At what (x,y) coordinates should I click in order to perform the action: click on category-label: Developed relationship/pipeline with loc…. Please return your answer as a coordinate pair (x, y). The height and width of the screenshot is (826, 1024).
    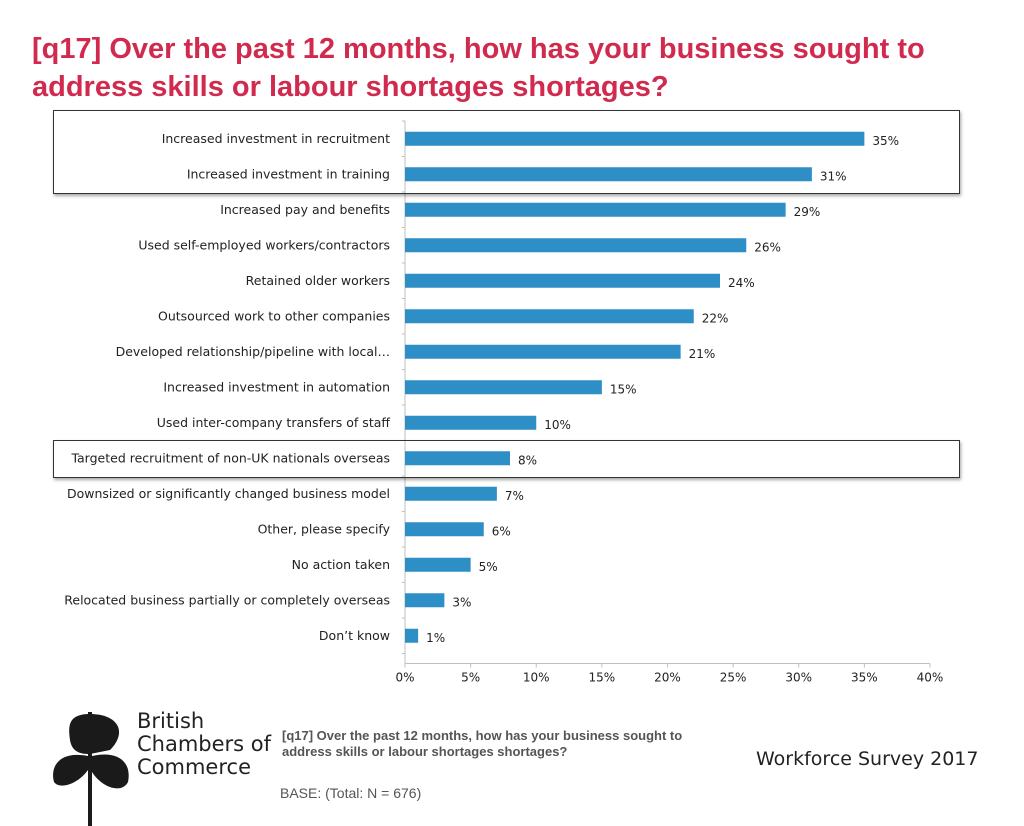
    Looking at the image, I should click on (253, 351).